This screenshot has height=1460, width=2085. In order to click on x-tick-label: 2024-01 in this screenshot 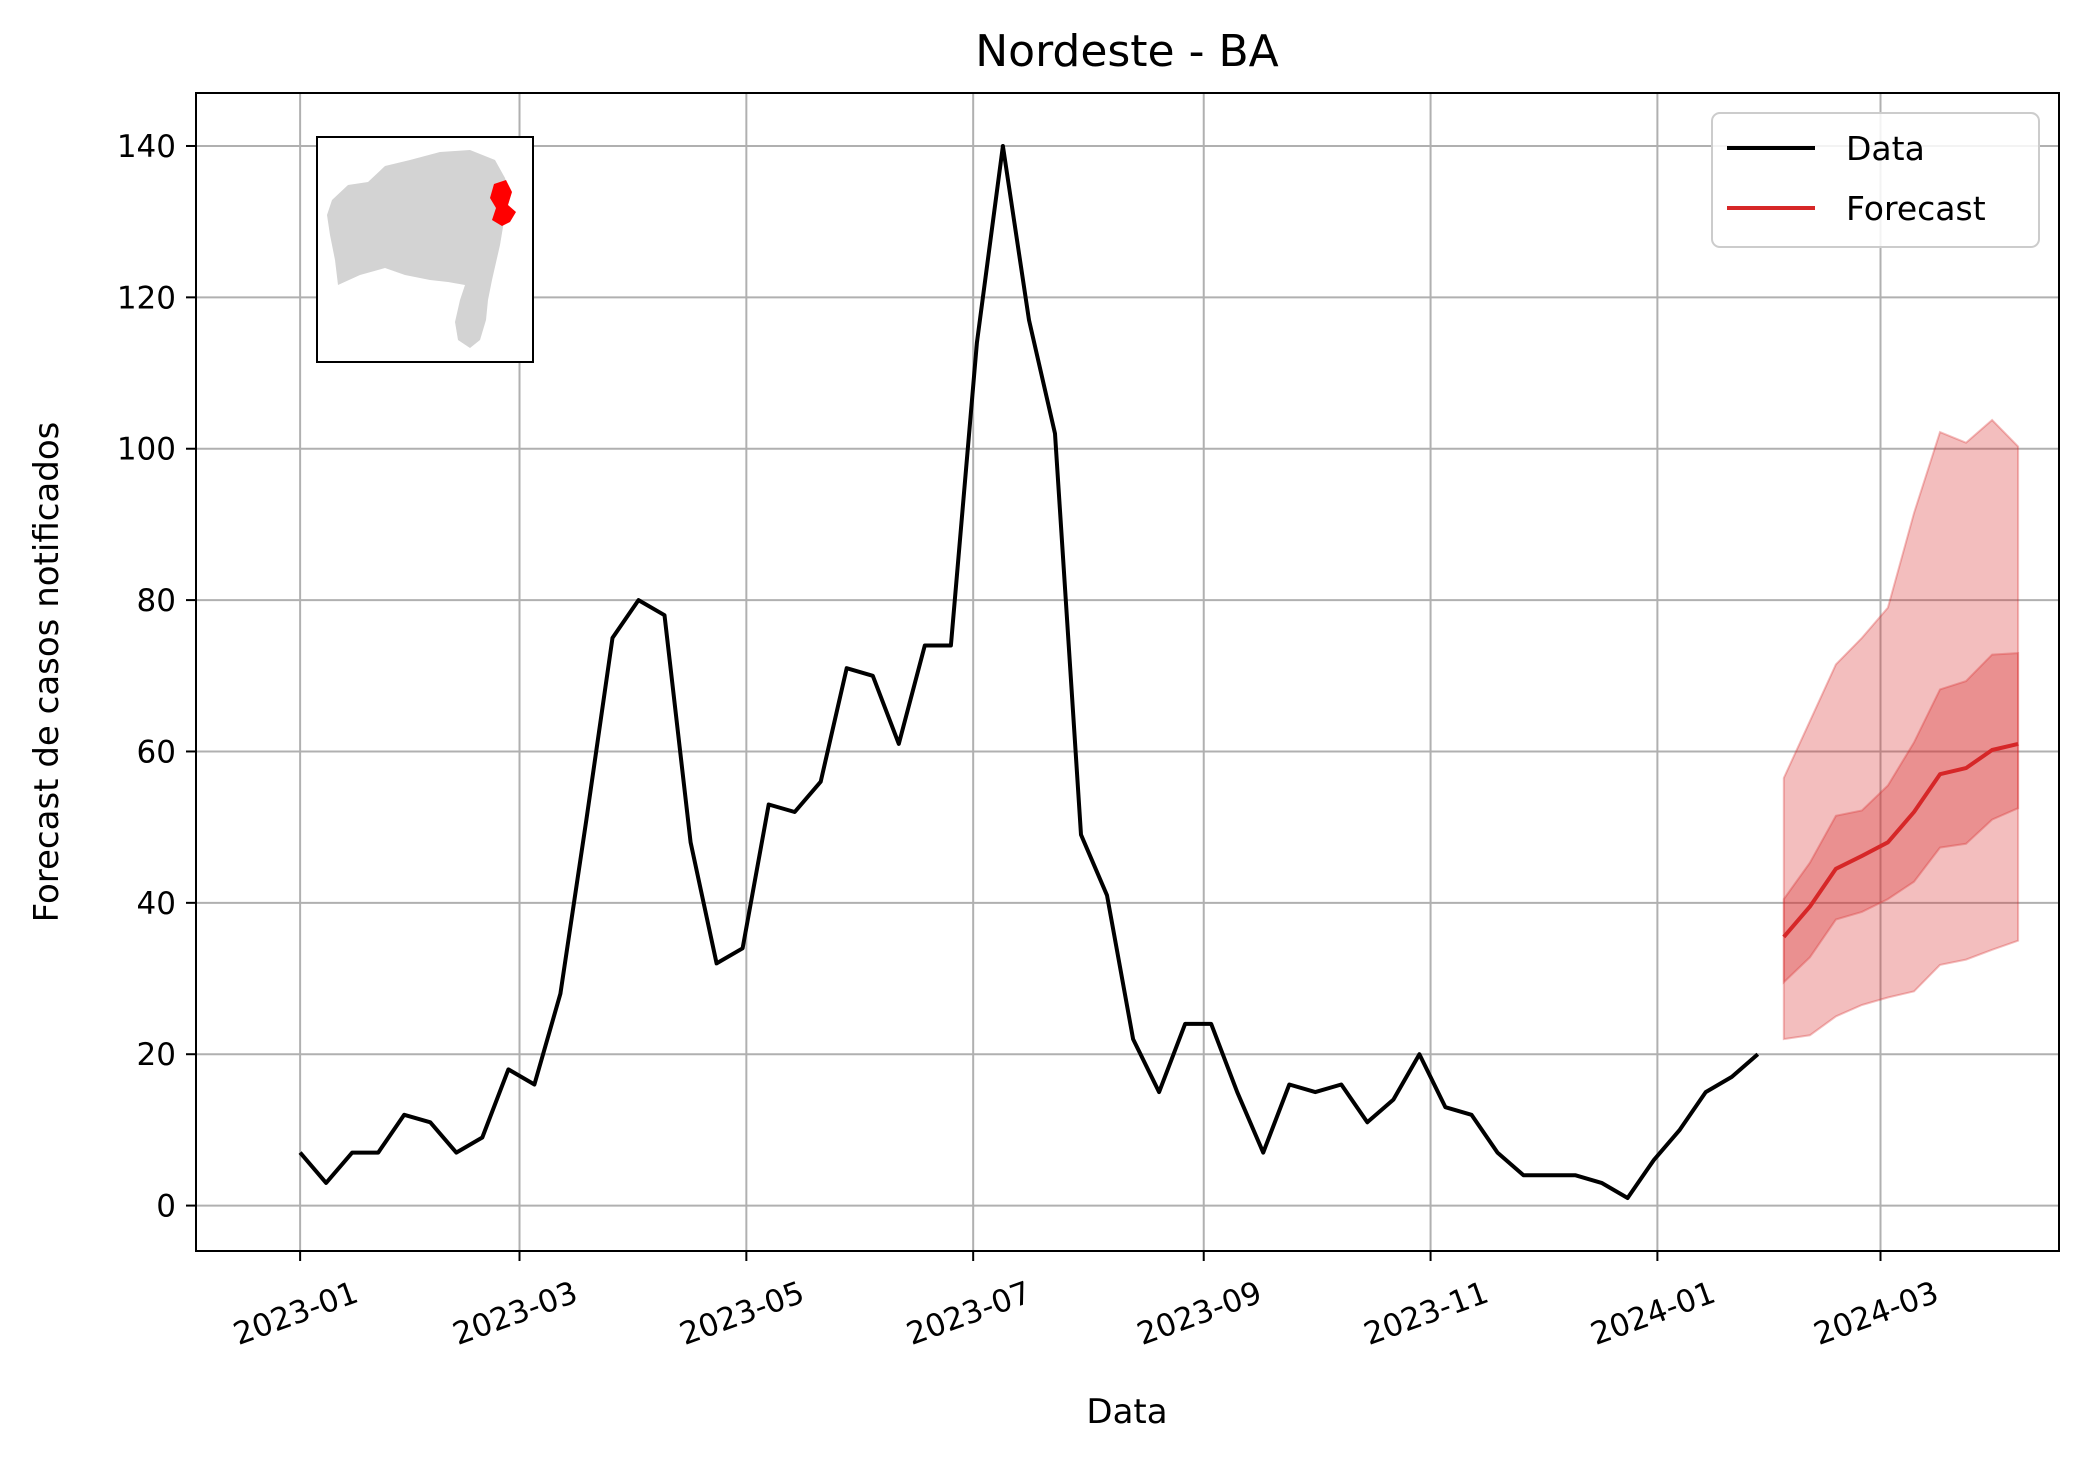, I will do `click(1653, 1314)`.